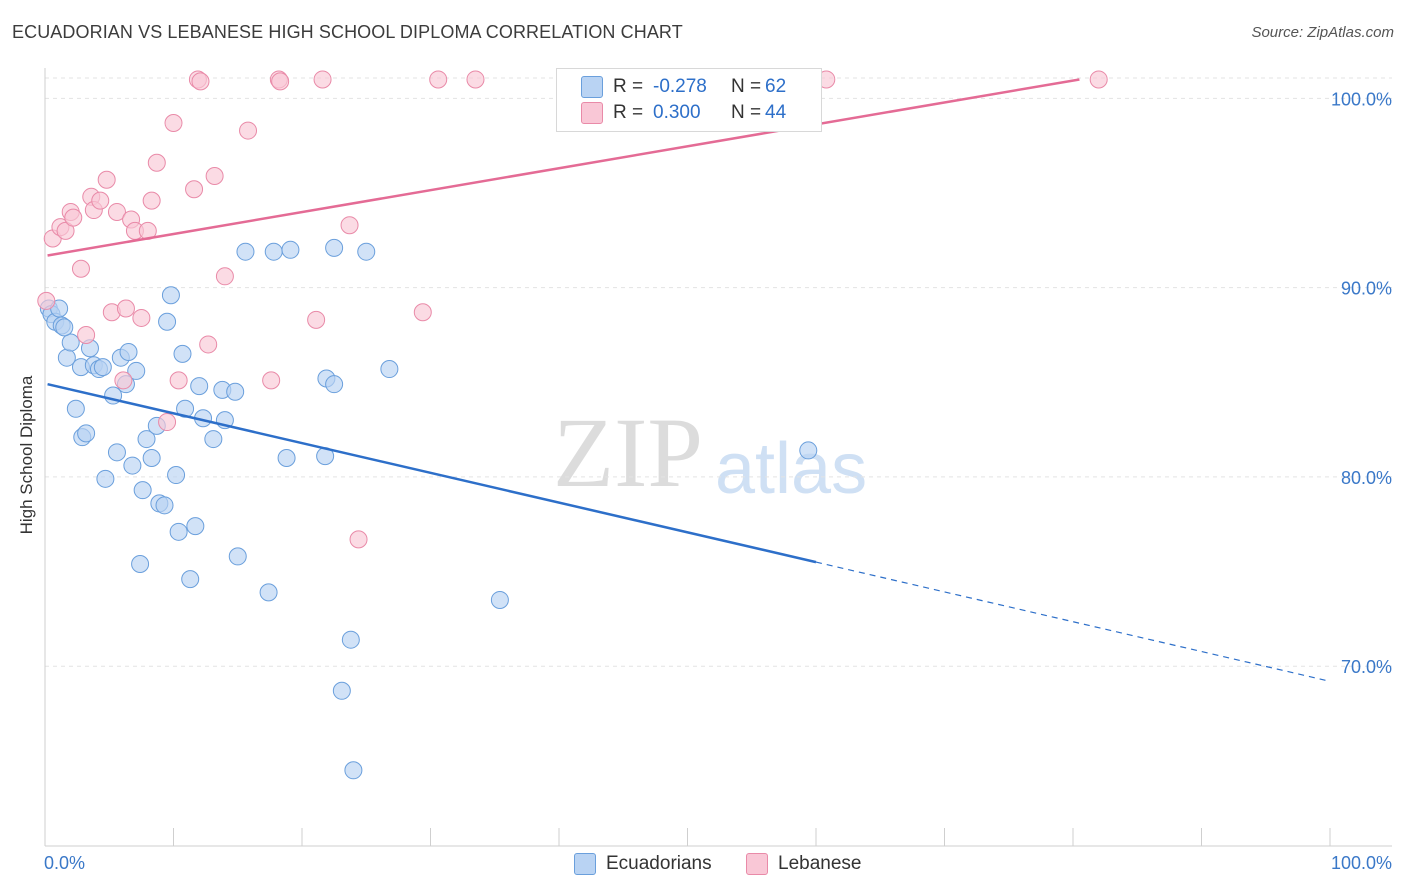 The height and width of the screenshot is (892, 1406). I want to click on y-tick-label: 100.0%, so click(1361, 99).